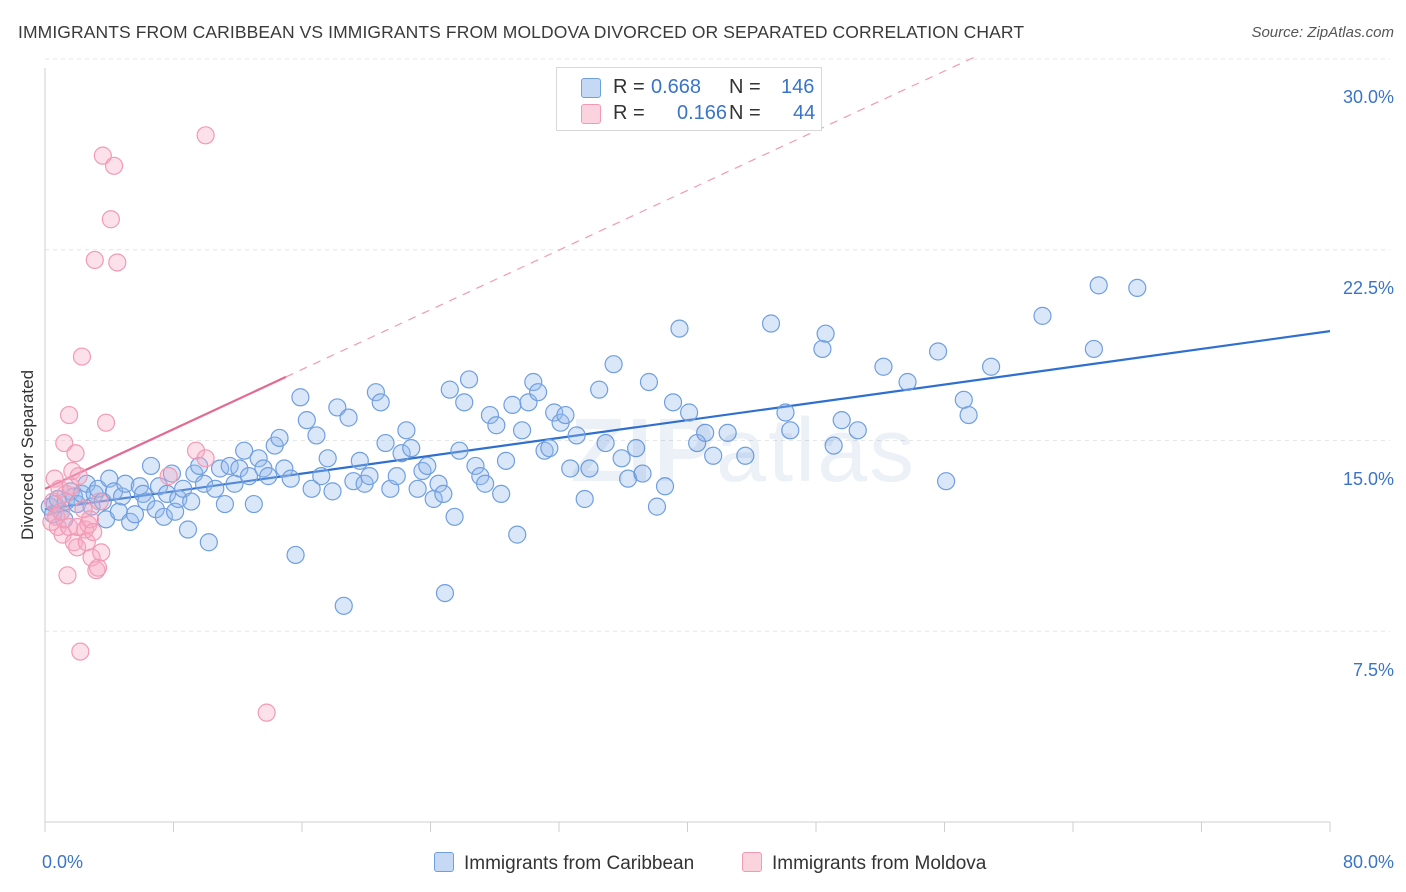 The width and height of the screenshot is (1406, 892). I want to click on y-tick-label: 30.0%, so click(1368, 97).